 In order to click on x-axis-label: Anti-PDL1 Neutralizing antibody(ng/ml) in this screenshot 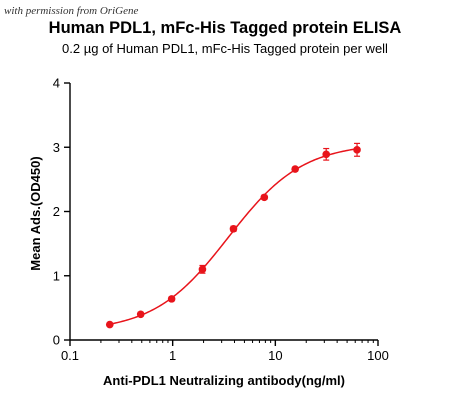, I will do `click(224, 380)`.